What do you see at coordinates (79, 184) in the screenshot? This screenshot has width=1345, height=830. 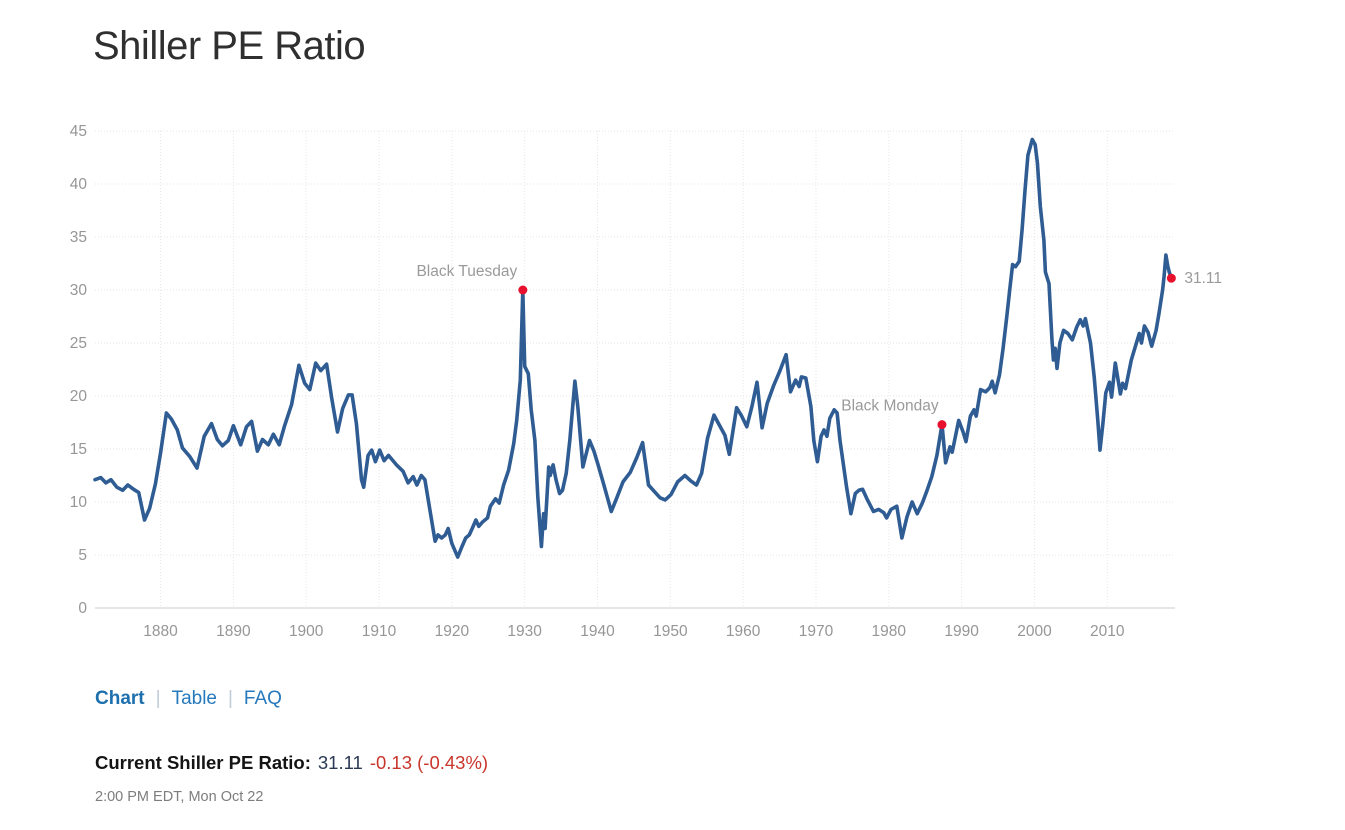 I see `y-tick-label: 40` at bounding box center [79, 184].